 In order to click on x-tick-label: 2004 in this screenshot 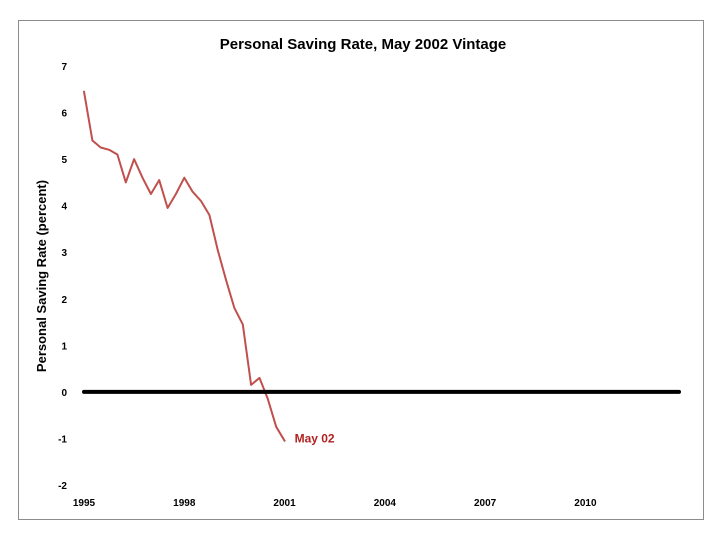, I will do `click(385, 503)`.